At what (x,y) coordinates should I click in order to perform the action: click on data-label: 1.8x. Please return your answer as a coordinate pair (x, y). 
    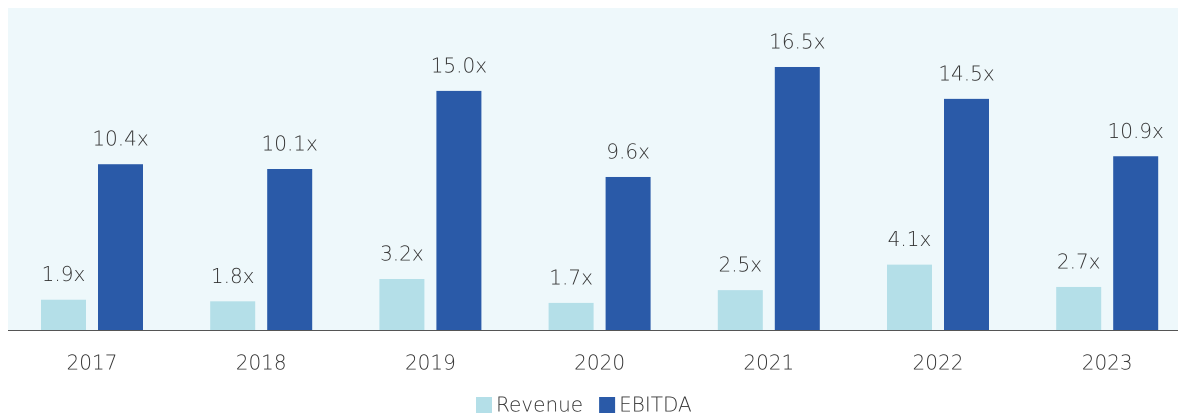
    Looking at the image, I should click on (233, 276).